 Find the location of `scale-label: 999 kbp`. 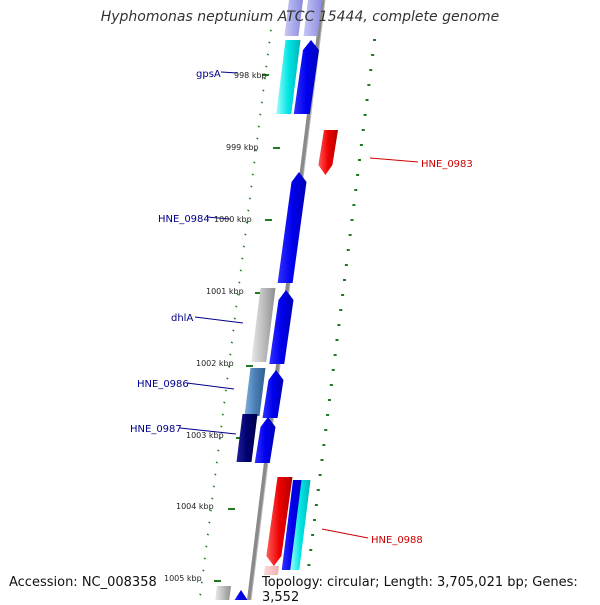

scale-label: 999 kbp is located at coordinates (242, 147).